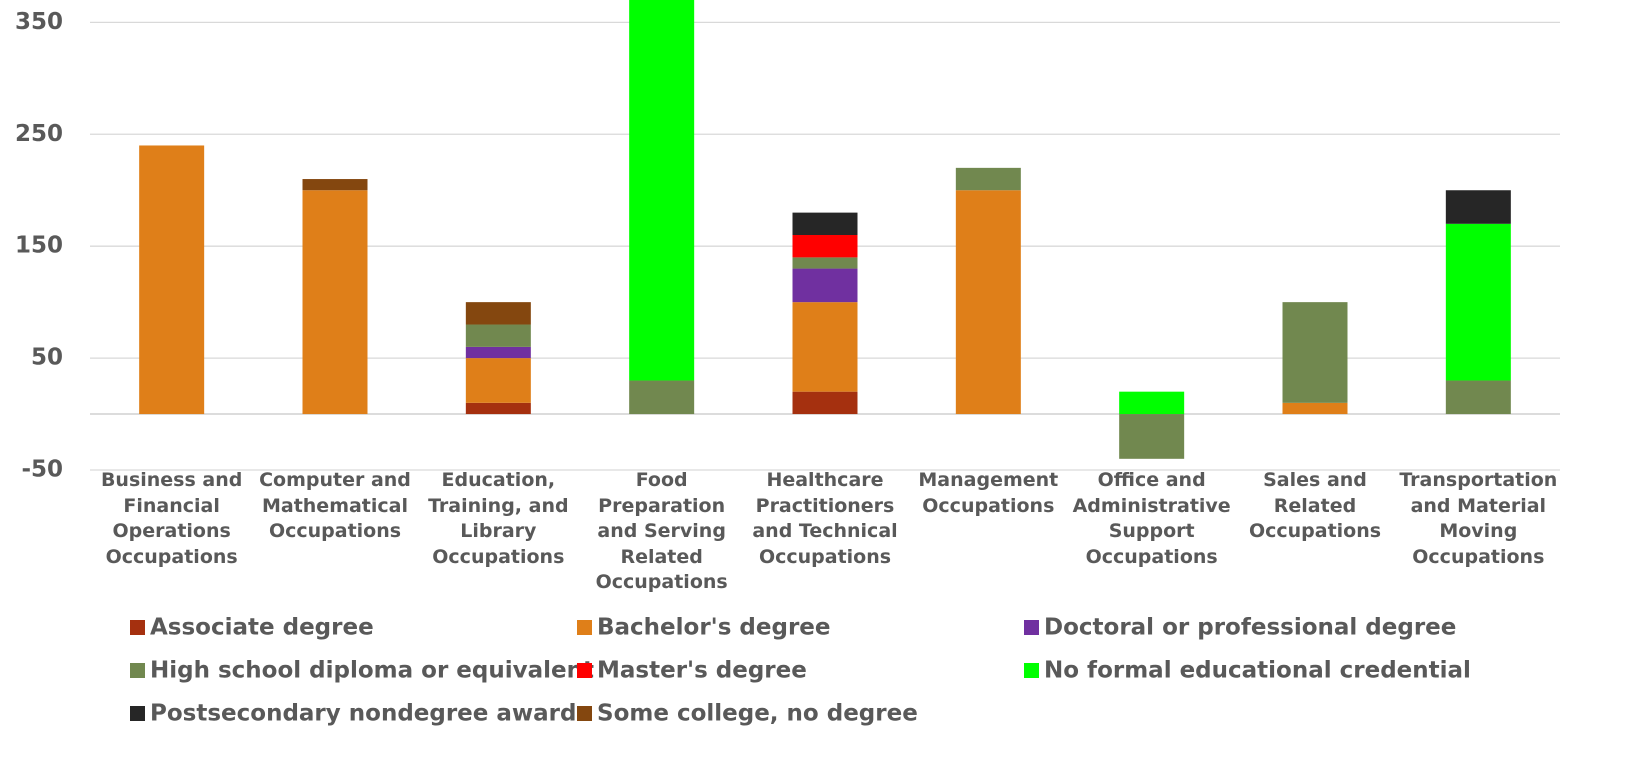 The height and width of the screenshot is (764, 1643). I want to click on legend-label: Some college, no degree, so click(757, 714).